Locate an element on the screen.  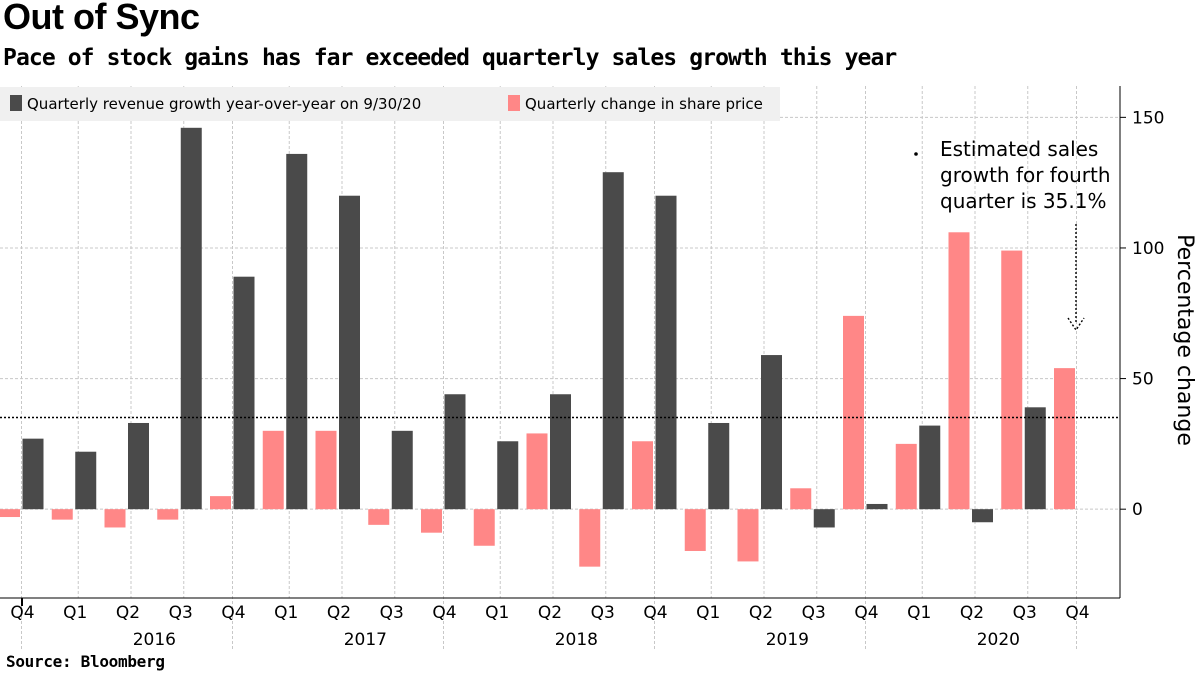
annotation-text: quarter is 35.1% is located at coordinates (1023, 201).